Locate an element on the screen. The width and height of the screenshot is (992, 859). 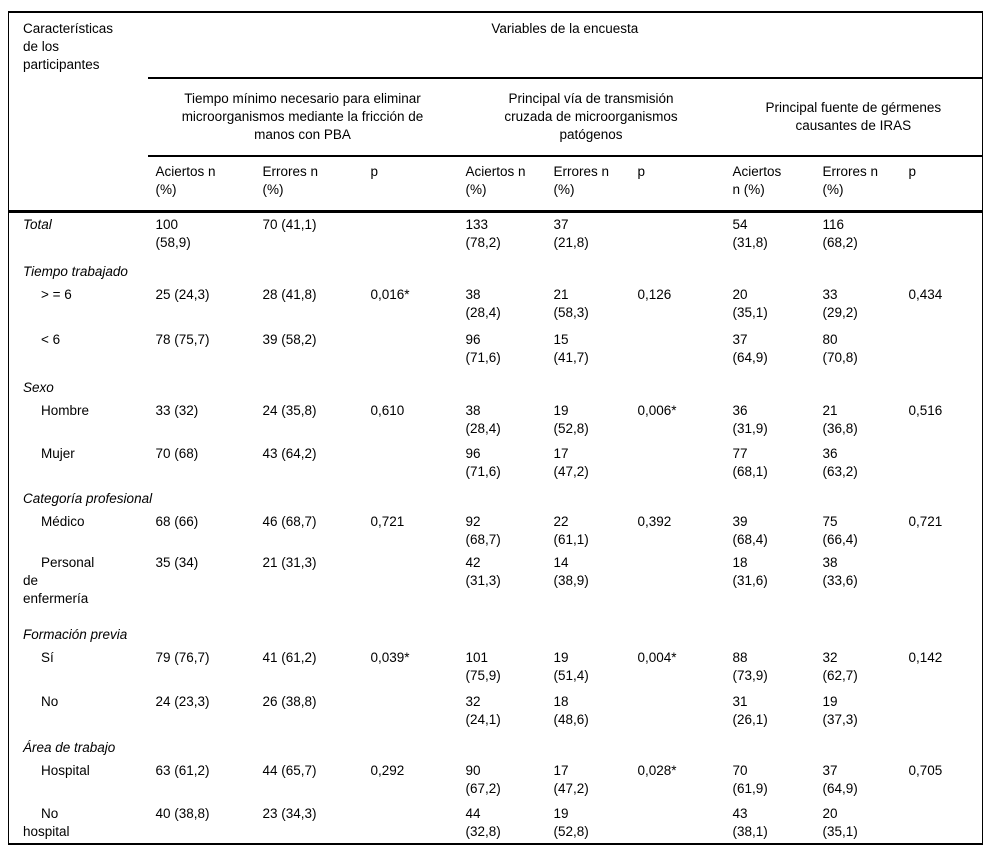
cell: 92 (68,7) is located at coordinates (483, 530).